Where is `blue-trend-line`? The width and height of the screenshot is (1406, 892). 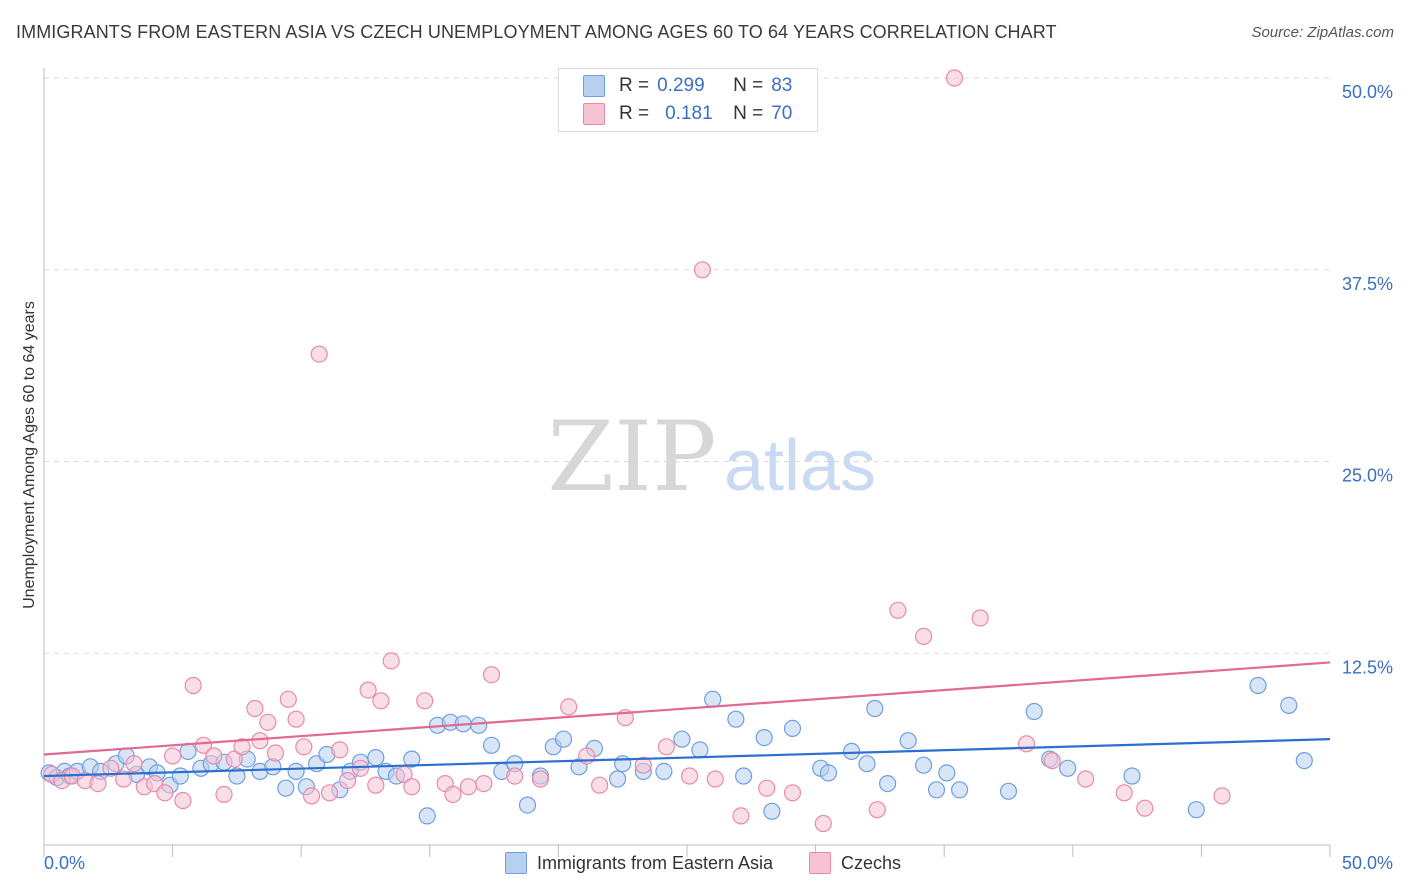 blue-trend-line is located at coordinates (687, 758).